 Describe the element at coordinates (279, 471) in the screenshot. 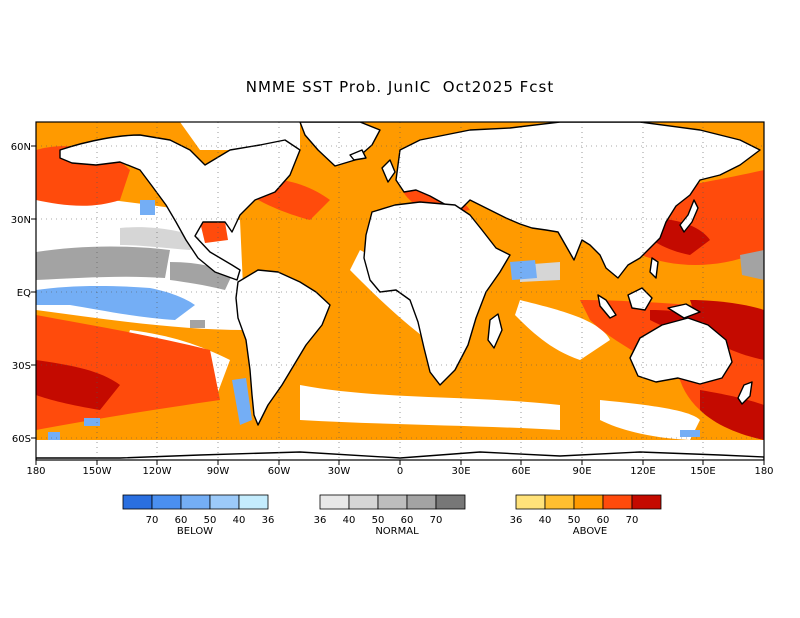

I see `lon-label: 60W` at that location.